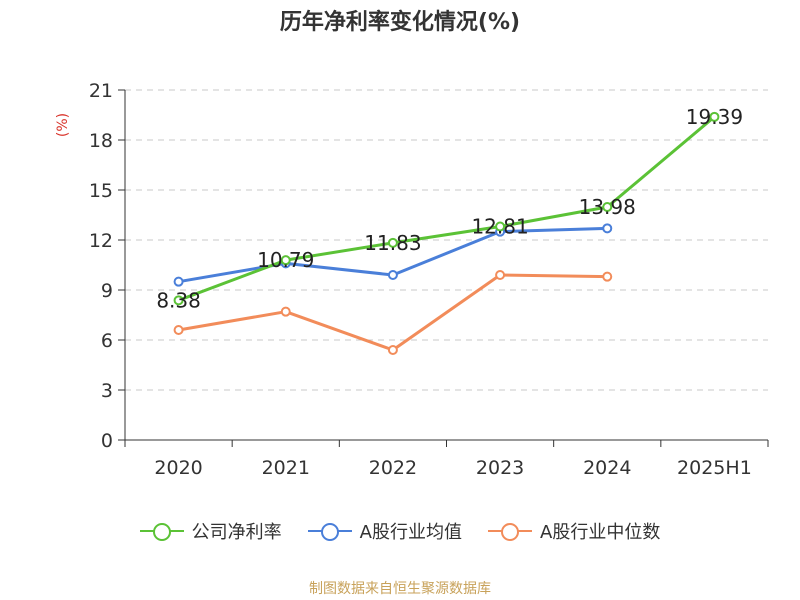  I want to click on data-label: 19.39, so click(714, 117).